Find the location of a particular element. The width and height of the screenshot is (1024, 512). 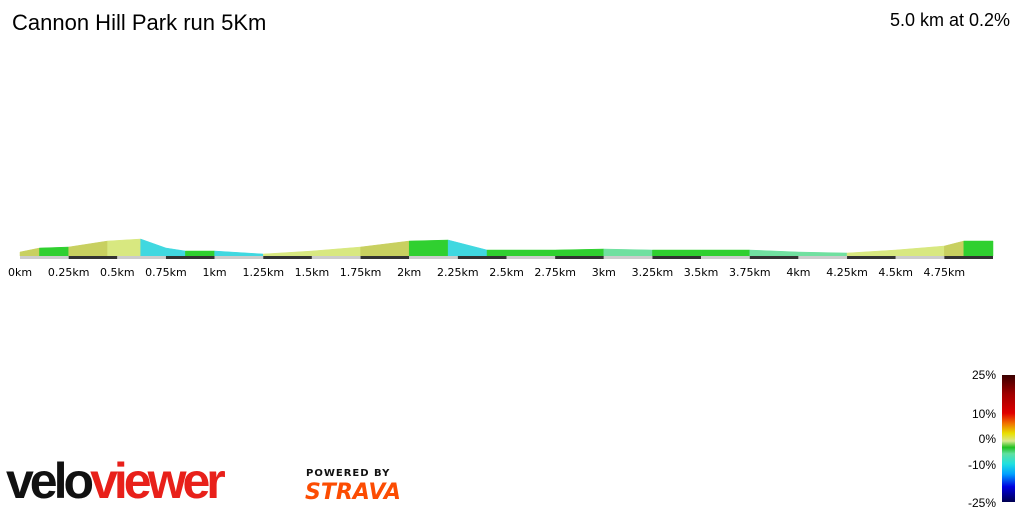

x-tick-label: 3km is located at coordinates (604, 272).